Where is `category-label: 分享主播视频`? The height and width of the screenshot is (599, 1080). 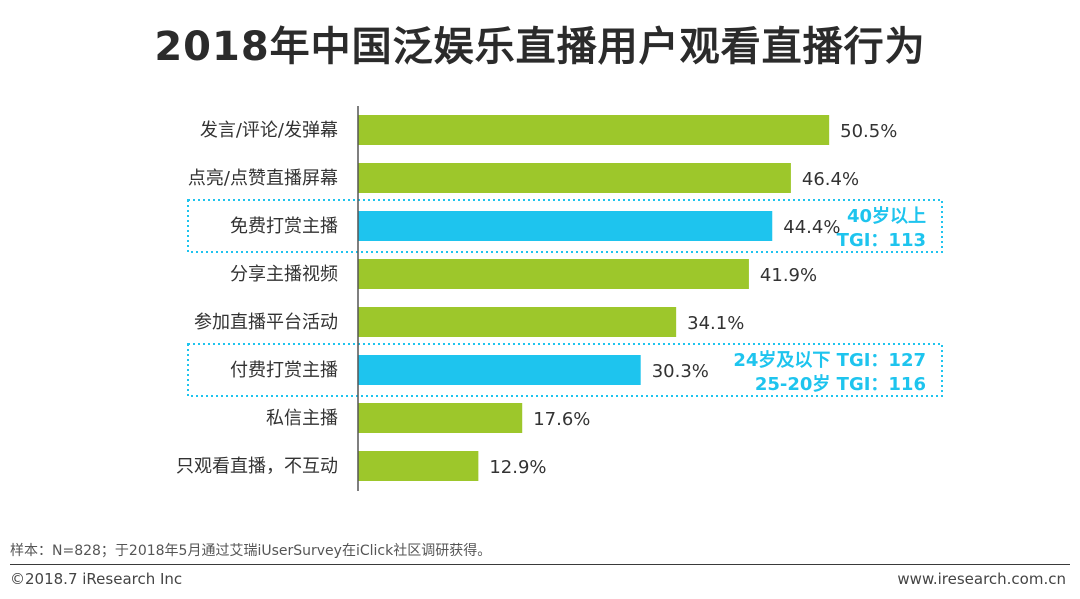
category-label: 分享主播视频 is located at coordinates (284, 274).